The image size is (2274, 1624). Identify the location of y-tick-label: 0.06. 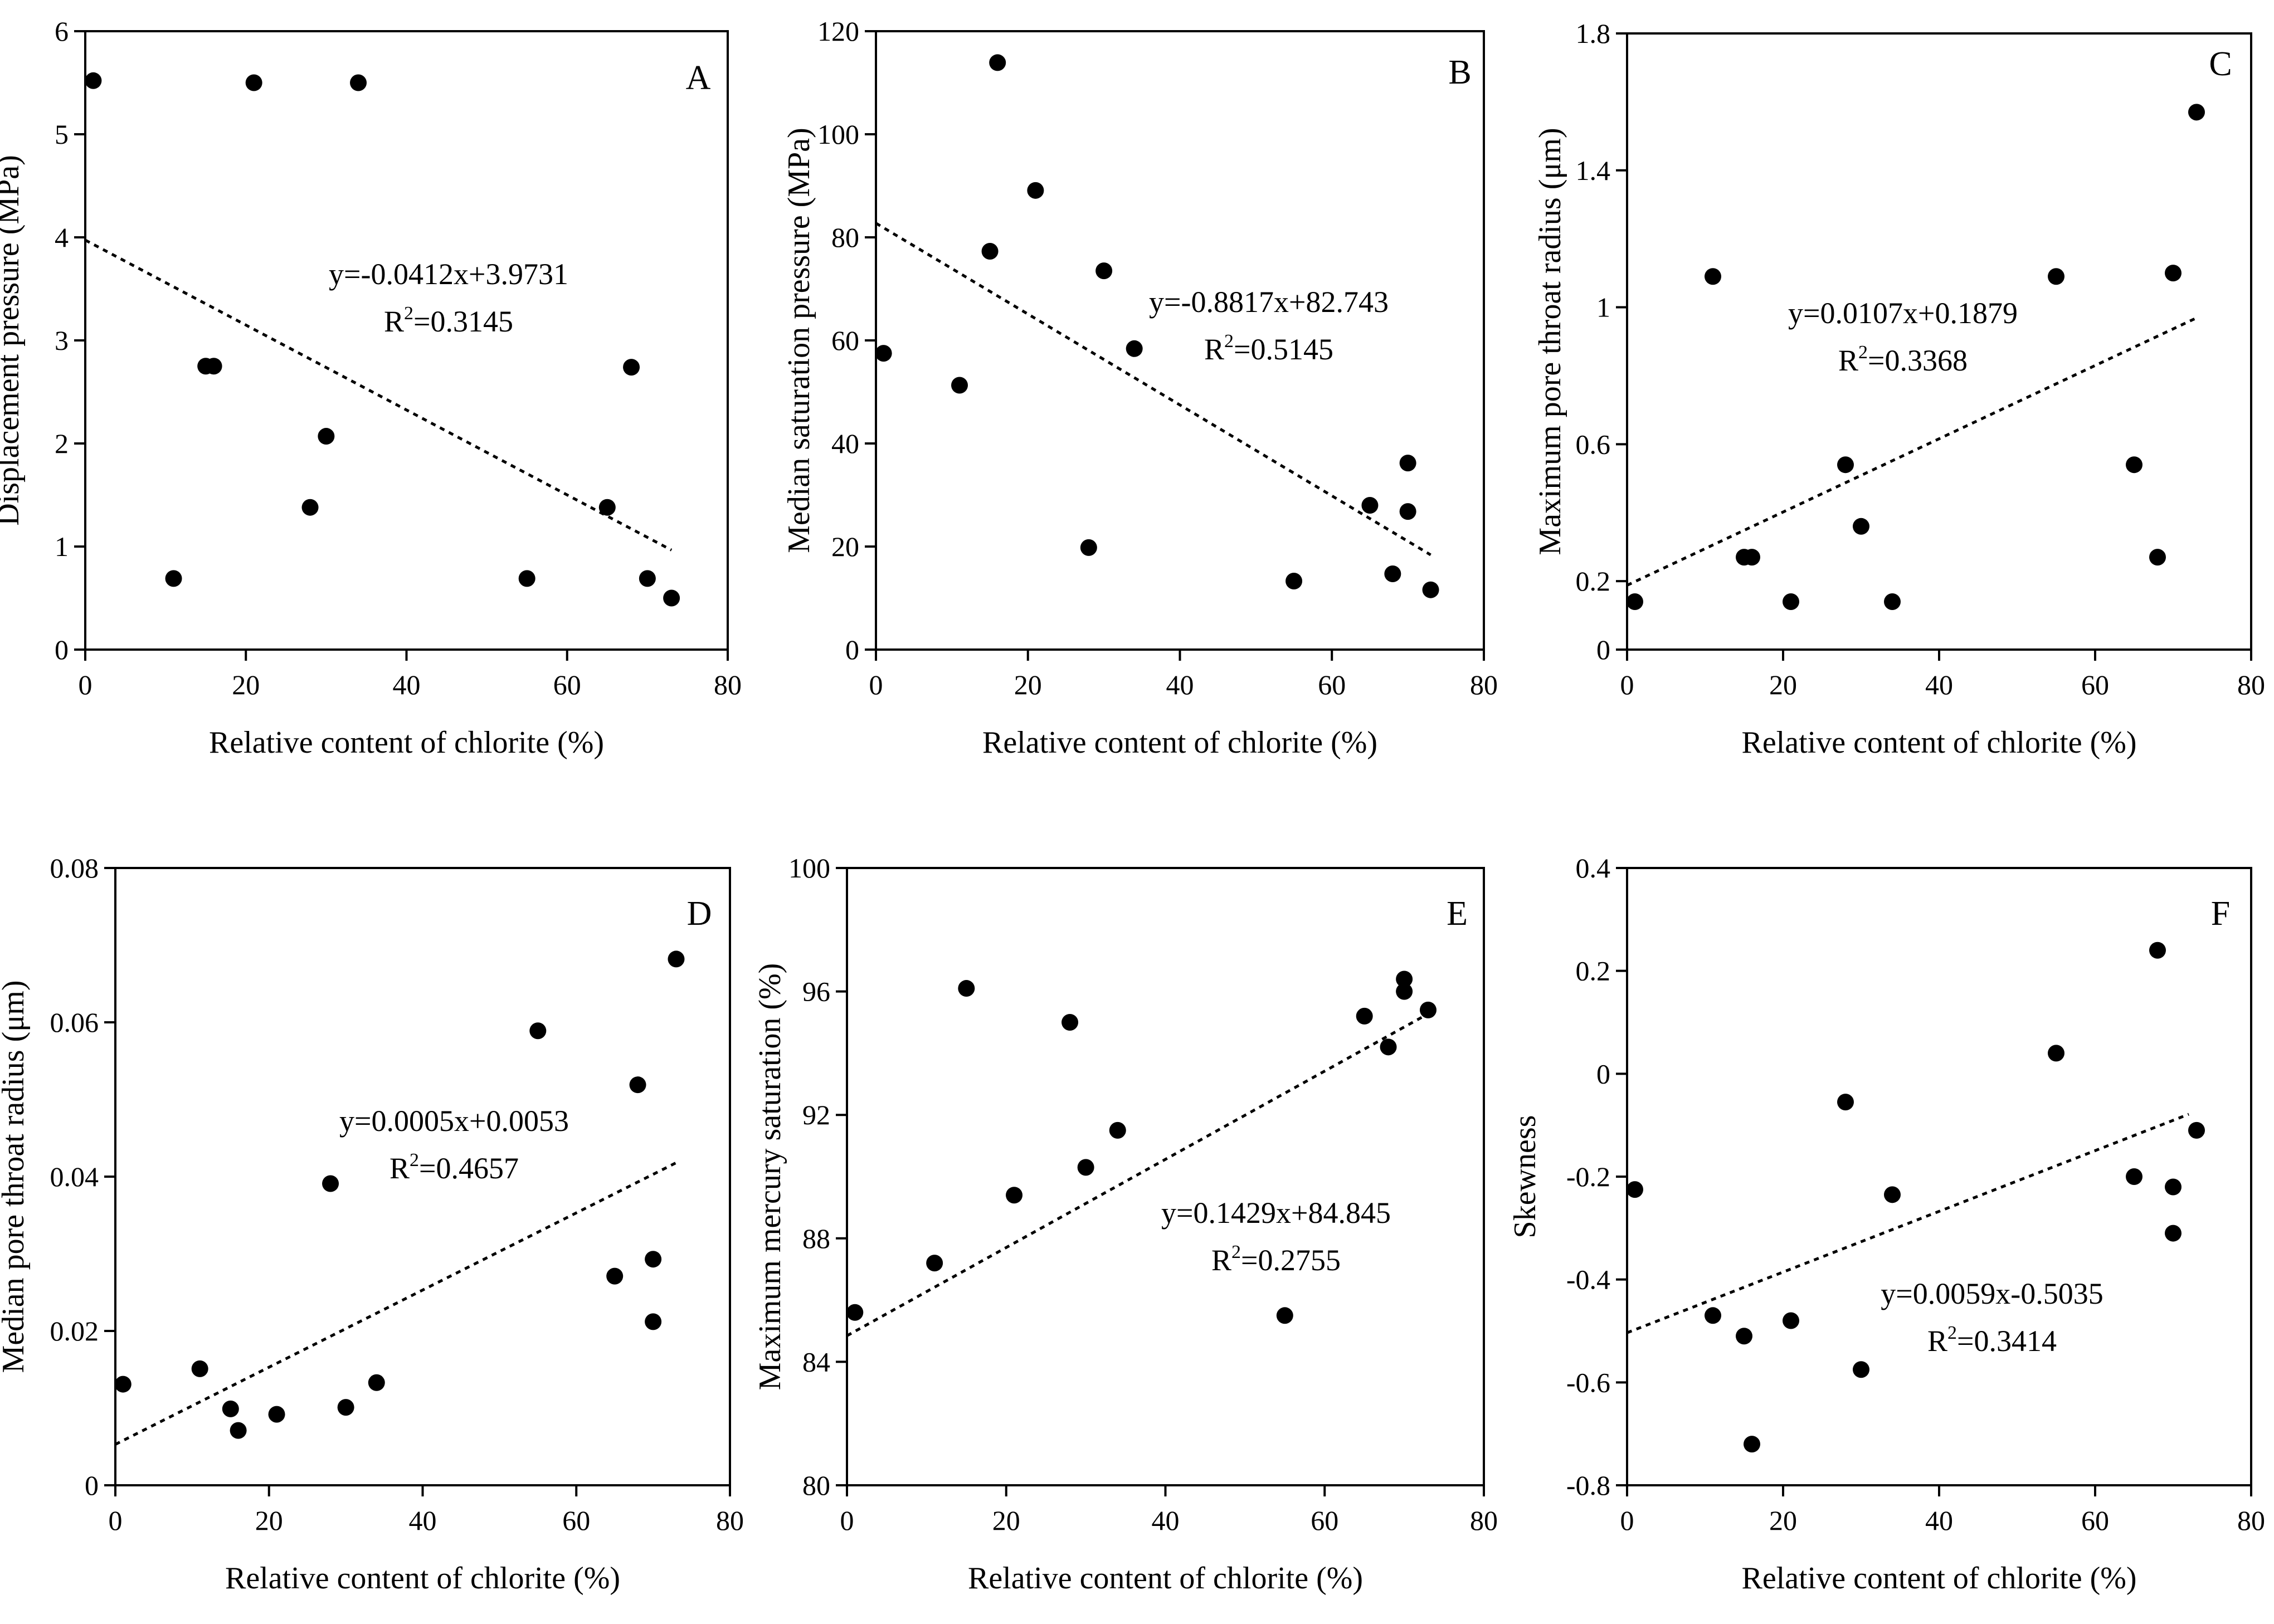
(75, 1023).